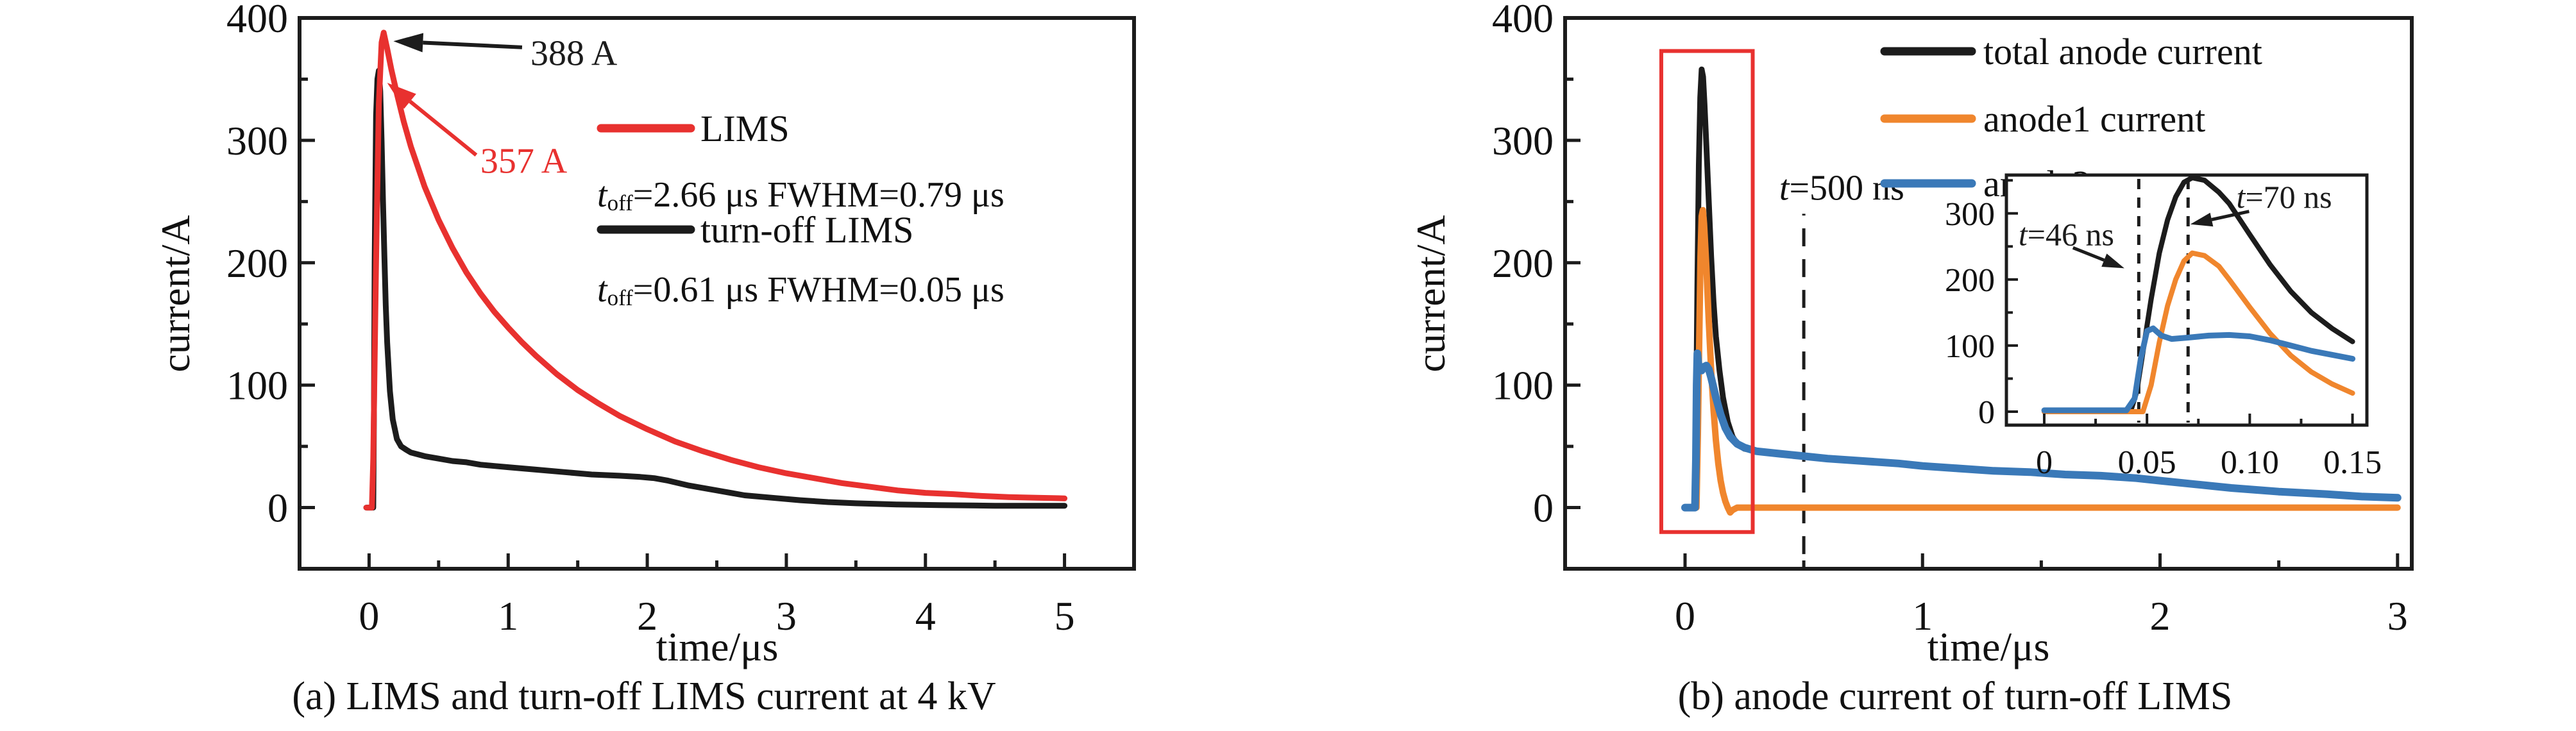 The height and width of the screenshot is (731, 2576). What do you see at coordinates (806, 230) in the screenshot?
I see `legend-label: turn-off LIMS` at bounding box center [806, 230].